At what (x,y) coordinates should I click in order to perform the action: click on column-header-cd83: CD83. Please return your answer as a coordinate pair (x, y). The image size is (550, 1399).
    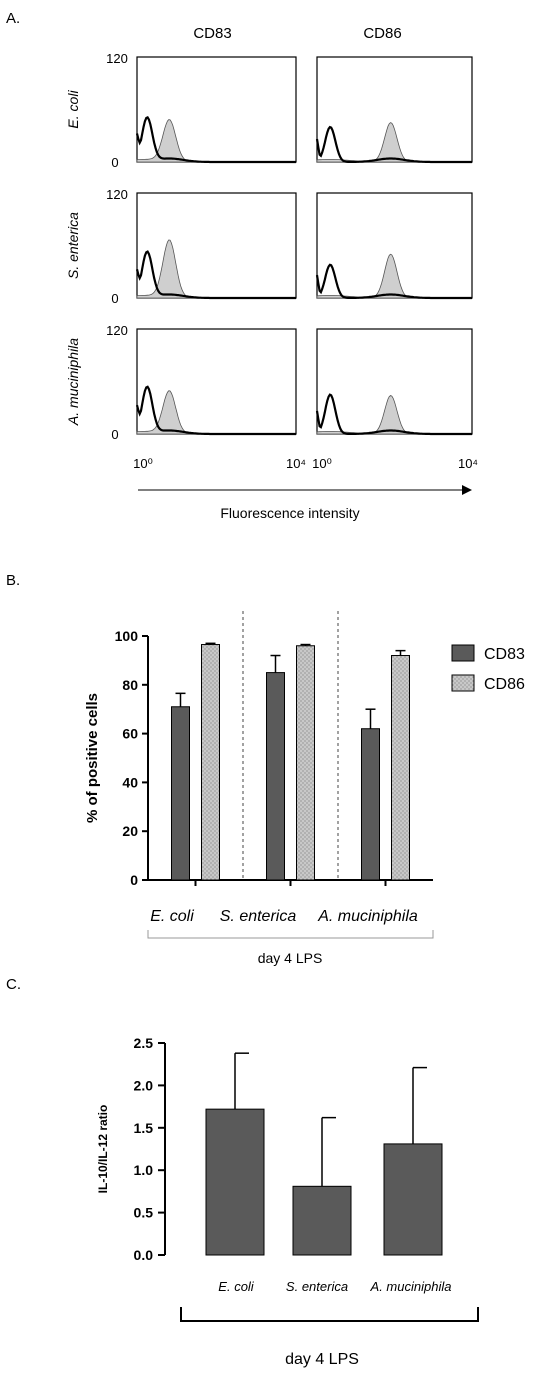
    Looking at the image, I should click on (212, 33).